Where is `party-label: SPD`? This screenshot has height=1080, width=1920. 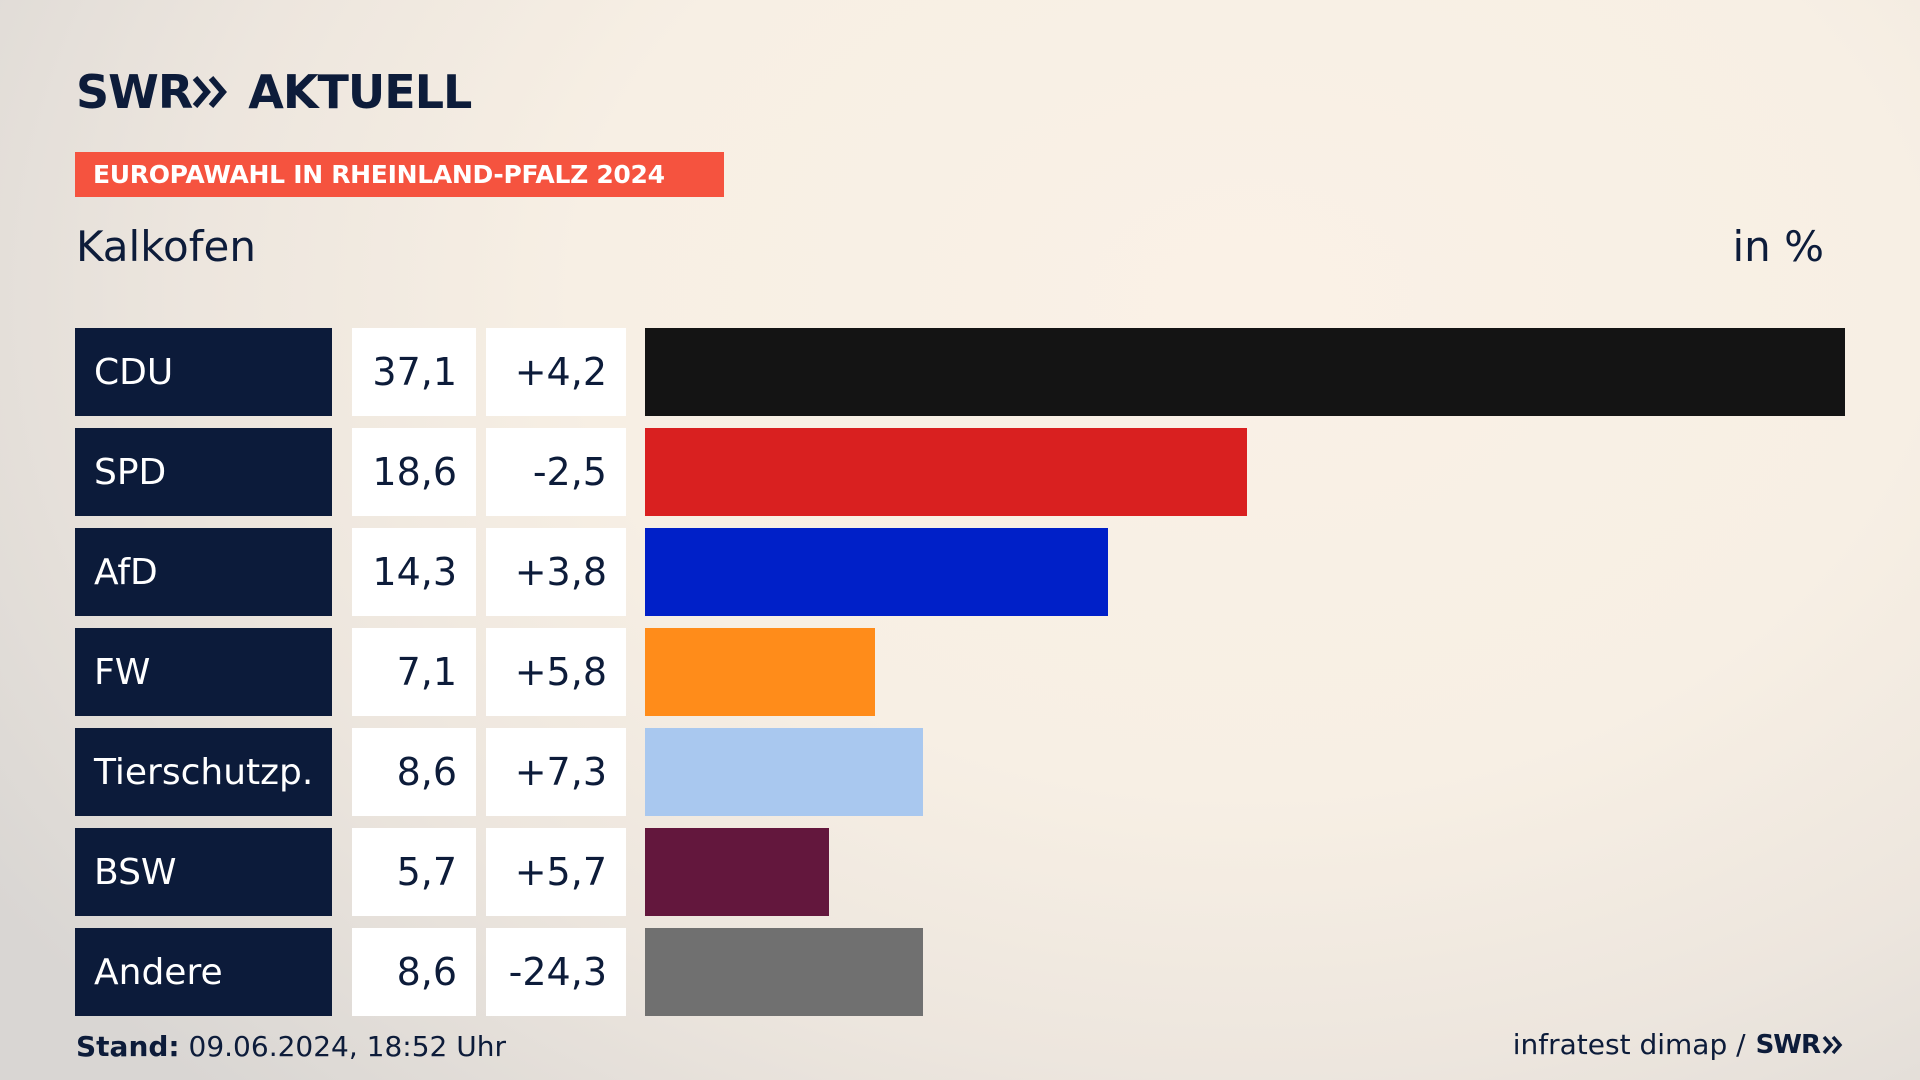
party-label: SPD is located at coordinates (203, 472).